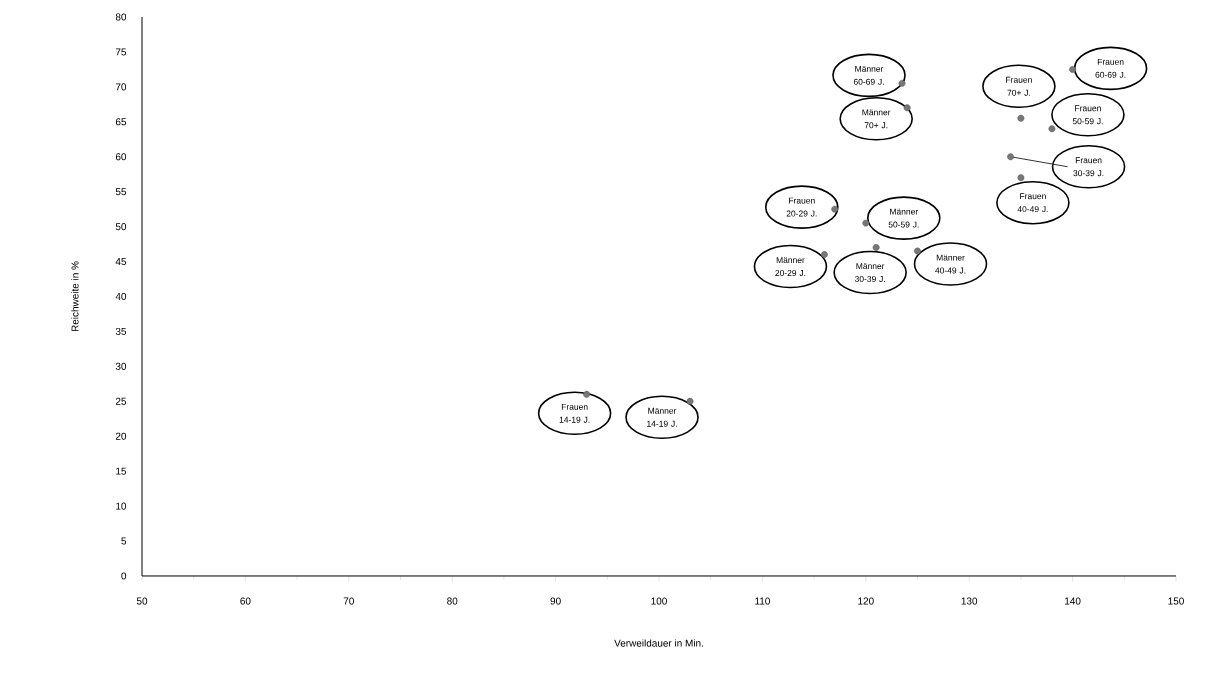 The image size is (1207, 676). I want to click on y-tick-label: 50, so click(121, 227).